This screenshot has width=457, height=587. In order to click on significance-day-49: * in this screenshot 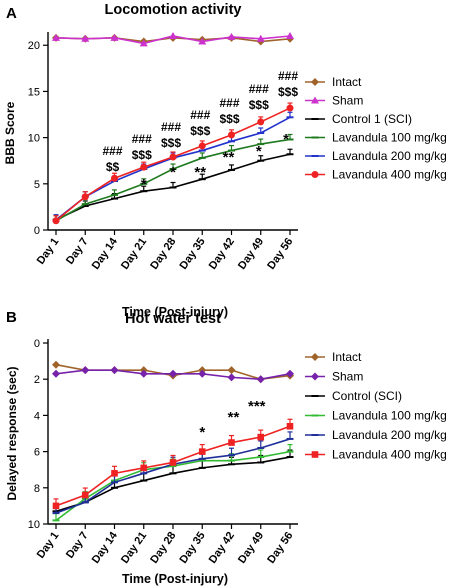, I will do `click(259, 151)`.